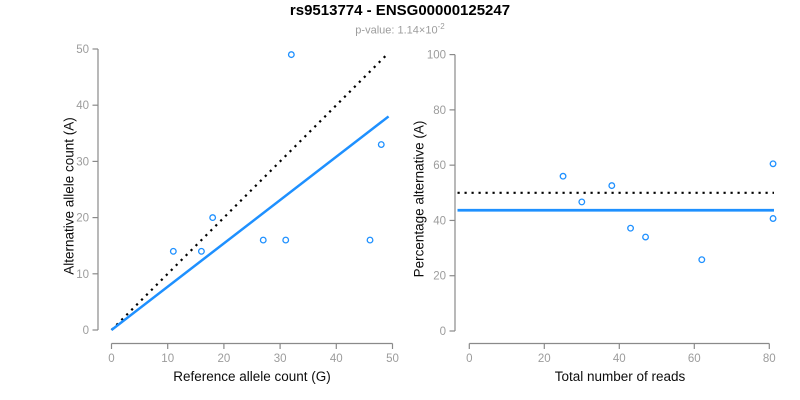  I want to click on x-tick-label: 10, so click(167, 359).